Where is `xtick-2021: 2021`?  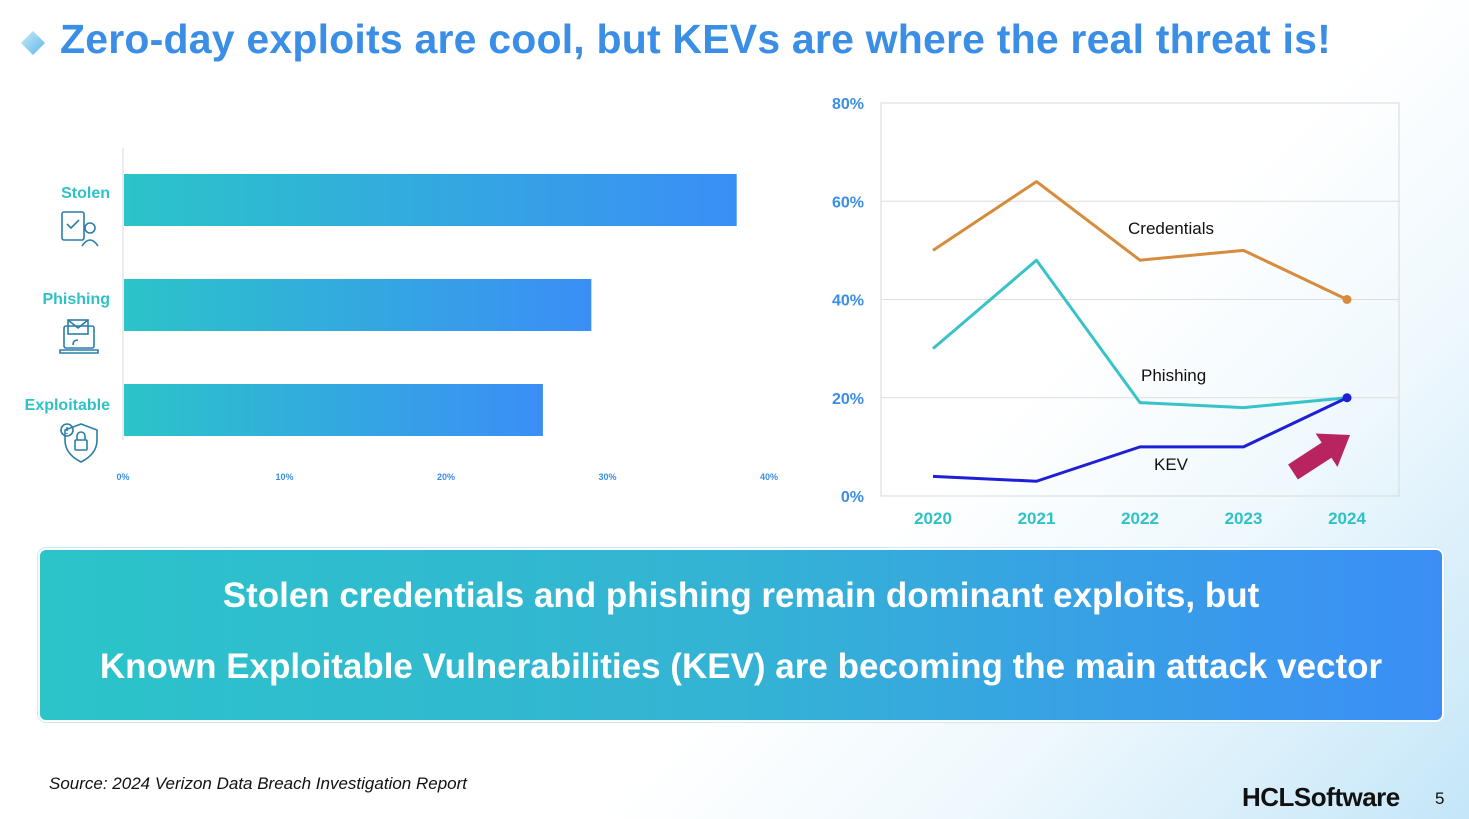
xtick-2021: 2021 is located at coordinates (1037, 518).